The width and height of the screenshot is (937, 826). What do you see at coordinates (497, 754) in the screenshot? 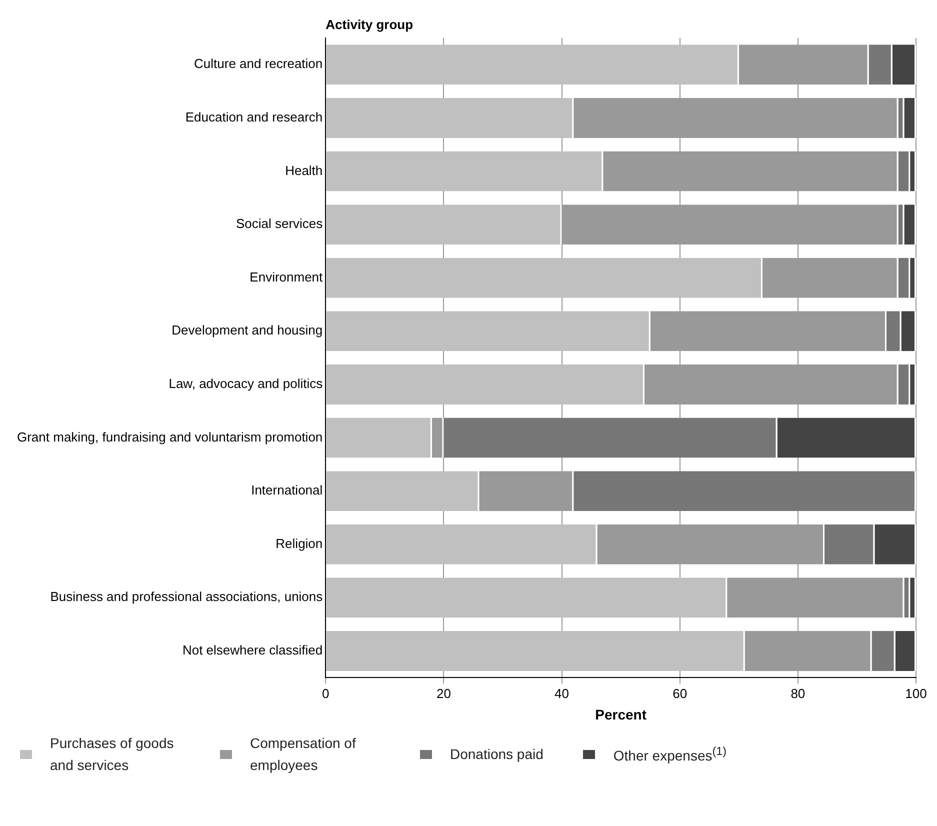
I see `legend-label: Donations paid` at bounding box center [497, 754].